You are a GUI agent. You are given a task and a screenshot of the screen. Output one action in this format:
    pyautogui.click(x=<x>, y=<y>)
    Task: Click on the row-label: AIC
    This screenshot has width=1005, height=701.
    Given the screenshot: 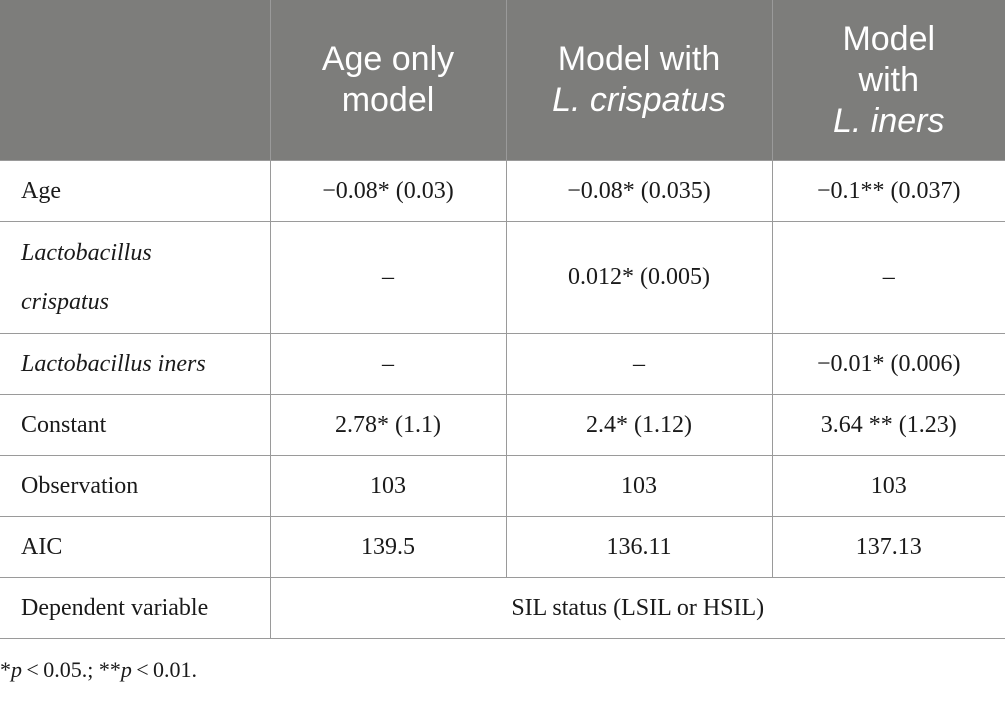 What is the action you would take?
    pyautogui.click(x=135, y=547)
    